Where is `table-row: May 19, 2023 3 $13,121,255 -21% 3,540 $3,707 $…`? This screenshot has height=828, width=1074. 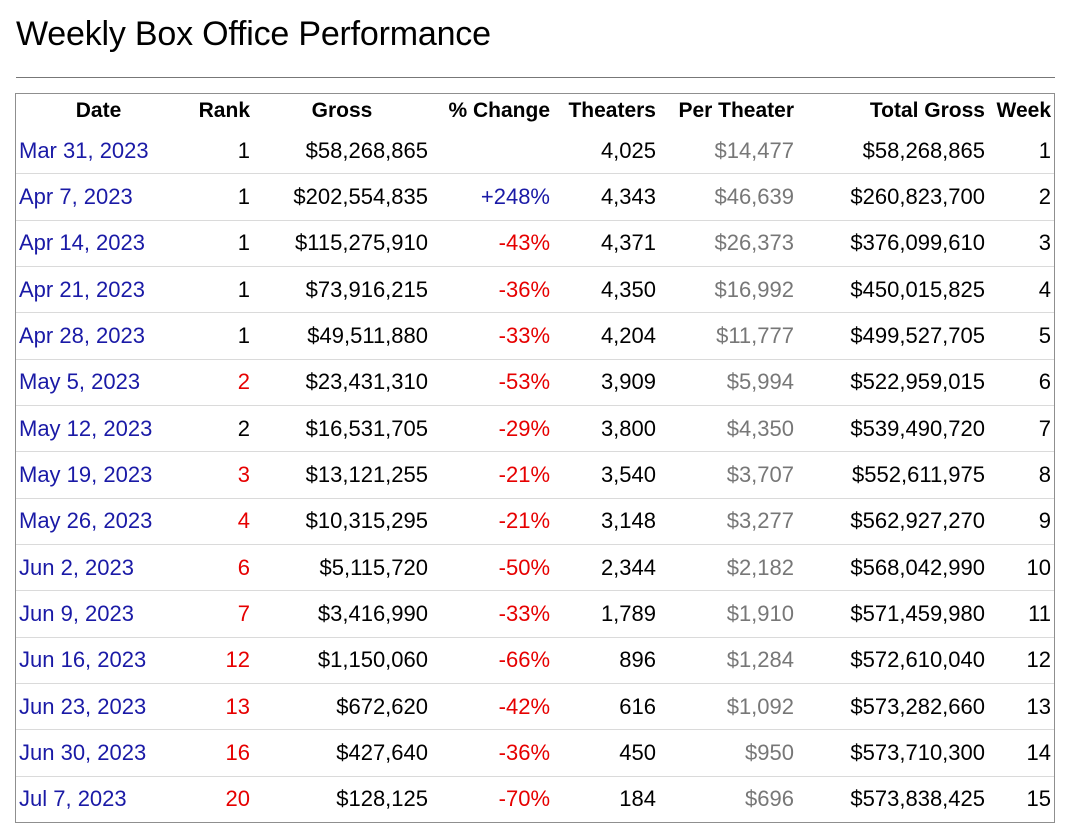 table-row: May 19, 2023 3 $13,121,255 -21% 3,540 $3,707 $… is located at coordinates (535, 475).